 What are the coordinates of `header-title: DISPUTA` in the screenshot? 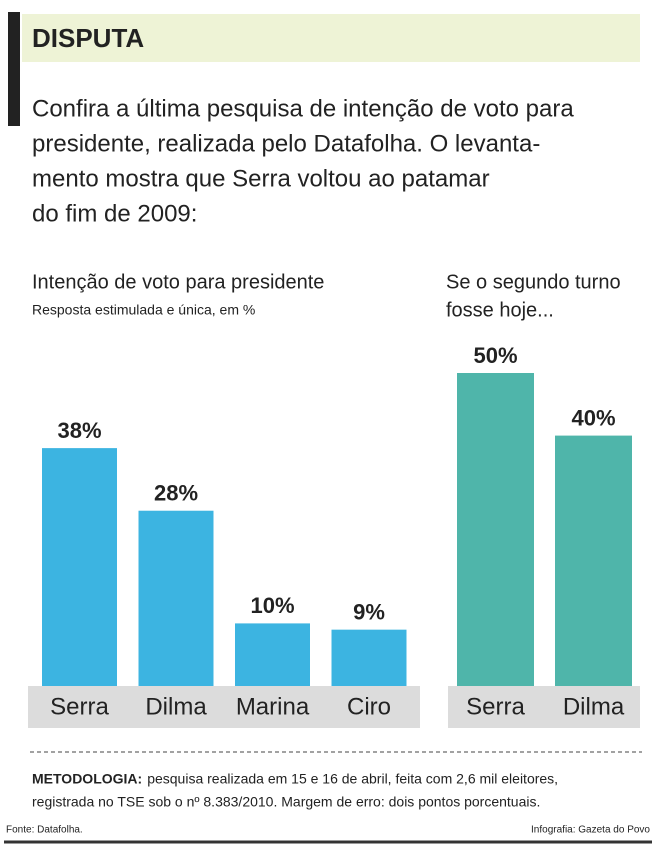 It's located at (88, 38).